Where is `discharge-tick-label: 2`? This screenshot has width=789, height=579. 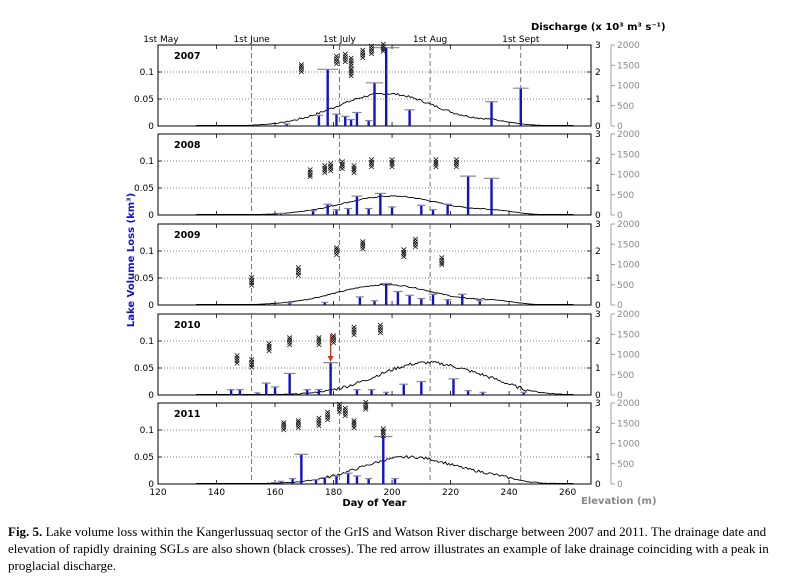 discharge-tick-label: 2 is located at coordinates (598, 342).